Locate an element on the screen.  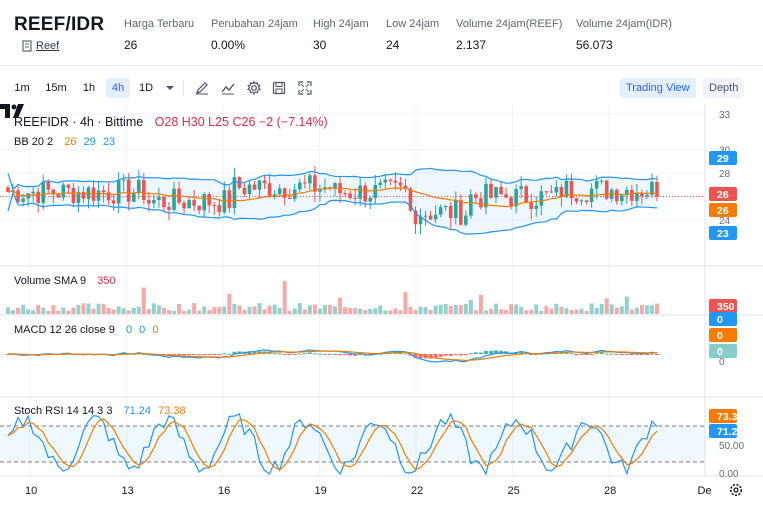
timeframe-4h: 4h is located at coordinates (118, 88).